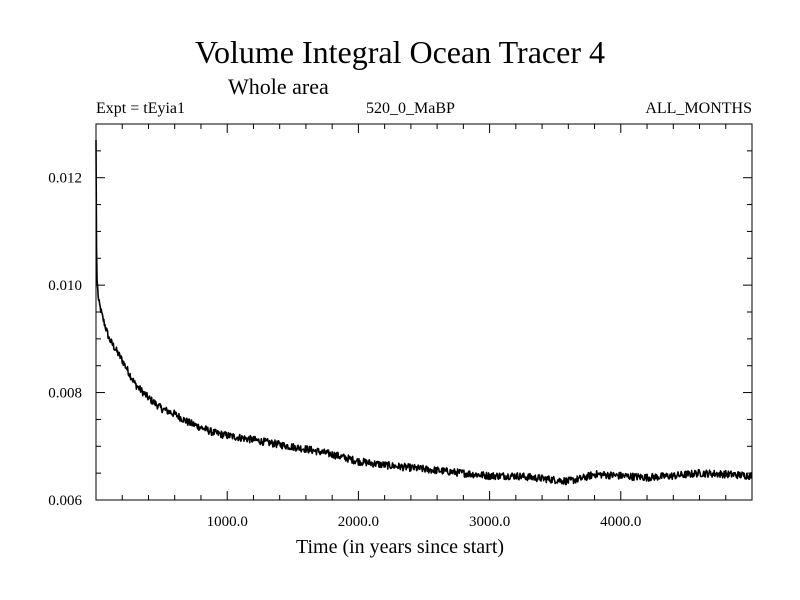 The width and height of the screenshot is (800, 600). Describe the element at coordinates (65, 286) in the screenshot. I see `y-tick-label: 0.010` at that location.